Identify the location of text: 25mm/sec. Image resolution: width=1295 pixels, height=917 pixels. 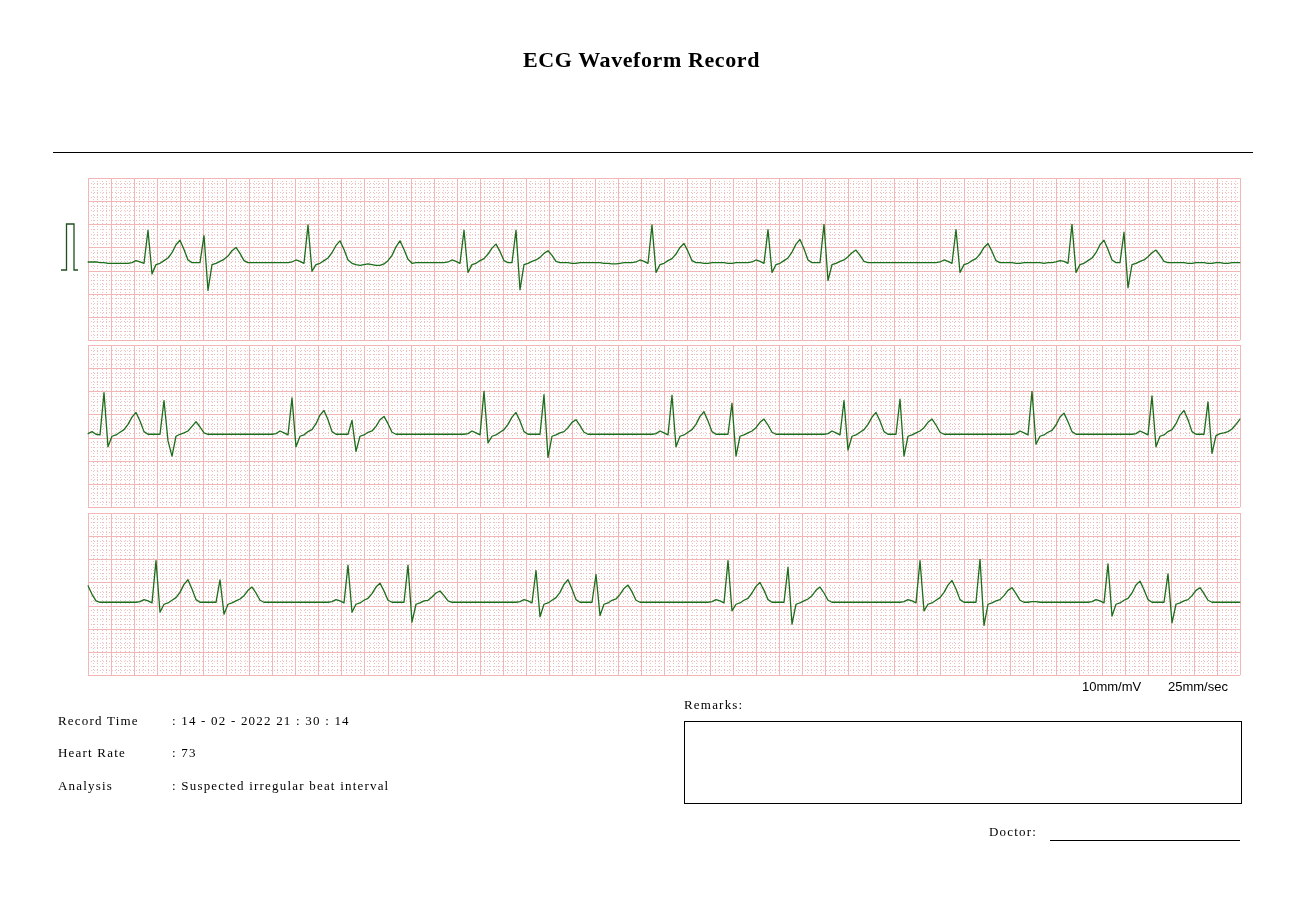
(1198, 687).